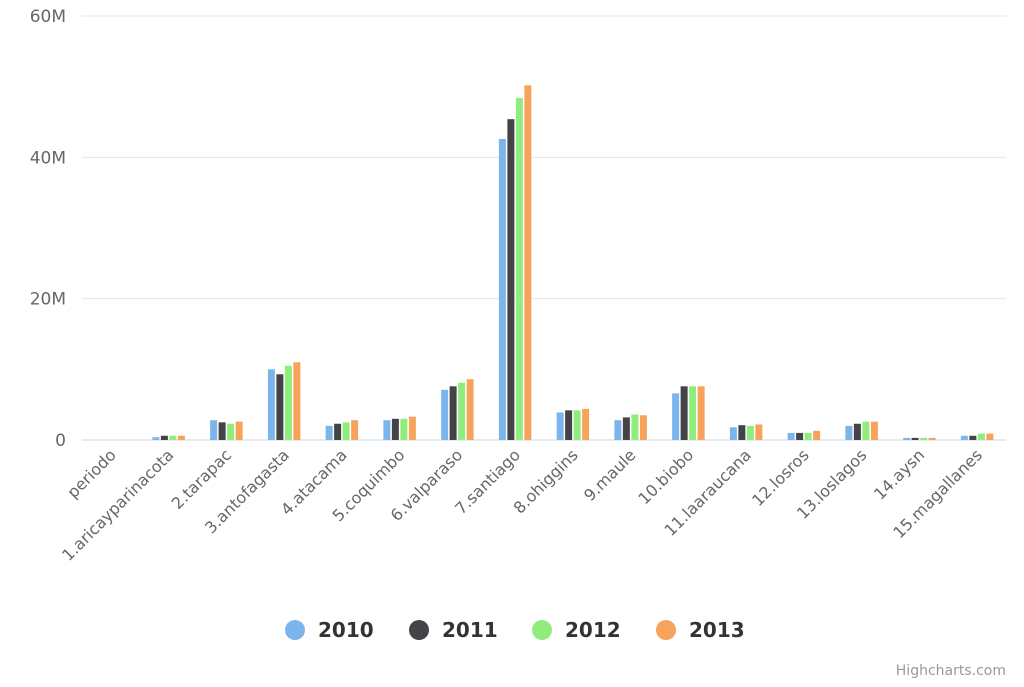 This screenshot has height=687, width=1024. What do you see at coordinates (60, 441) in the screenshot?
I see `y-tick-label: 0` at bounding box center [60, 441].